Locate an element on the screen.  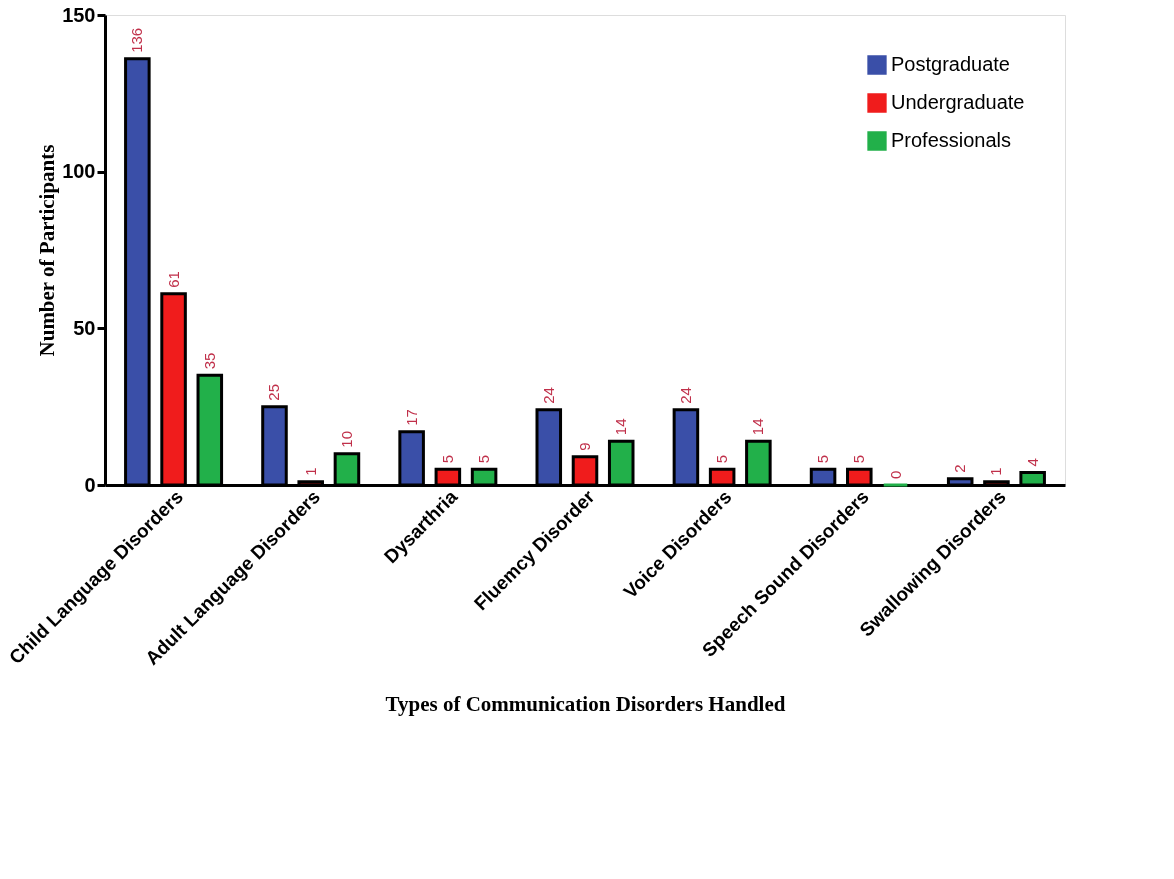
y-tick-label: 150 is located at coordinates (79, 14).